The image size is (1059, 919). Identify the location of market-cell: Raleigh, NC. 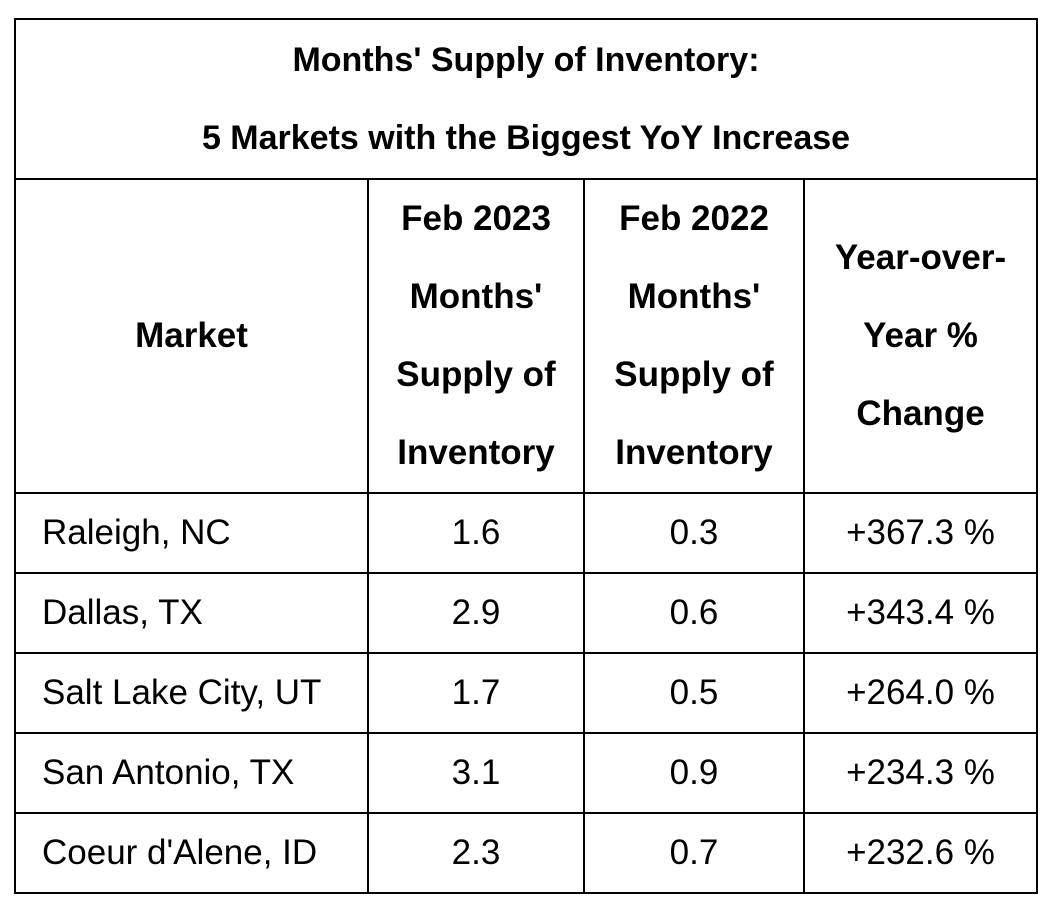
(191, 533).